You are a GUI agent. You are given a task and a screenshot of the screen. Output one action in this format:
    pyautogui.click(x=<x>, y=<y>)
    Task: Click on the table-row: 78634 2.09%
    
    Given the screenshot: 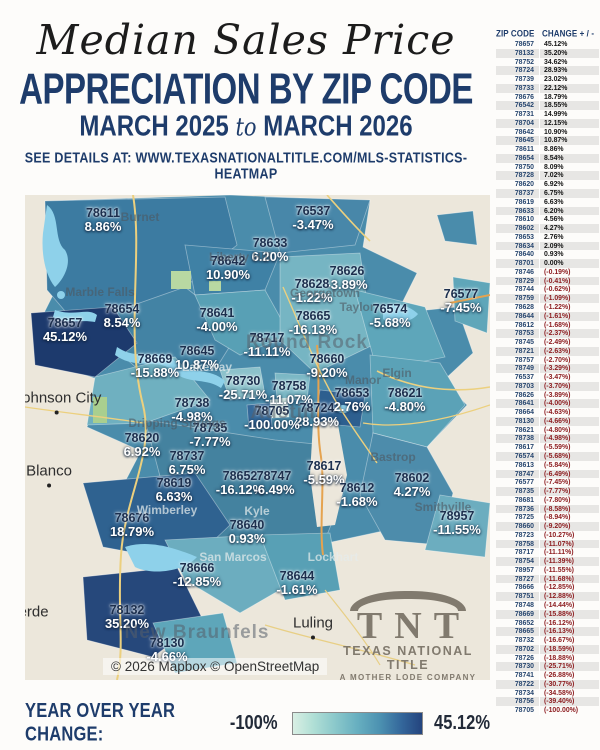 What is the action you would take?
    pyautogui.click(x=547, y=246)
    